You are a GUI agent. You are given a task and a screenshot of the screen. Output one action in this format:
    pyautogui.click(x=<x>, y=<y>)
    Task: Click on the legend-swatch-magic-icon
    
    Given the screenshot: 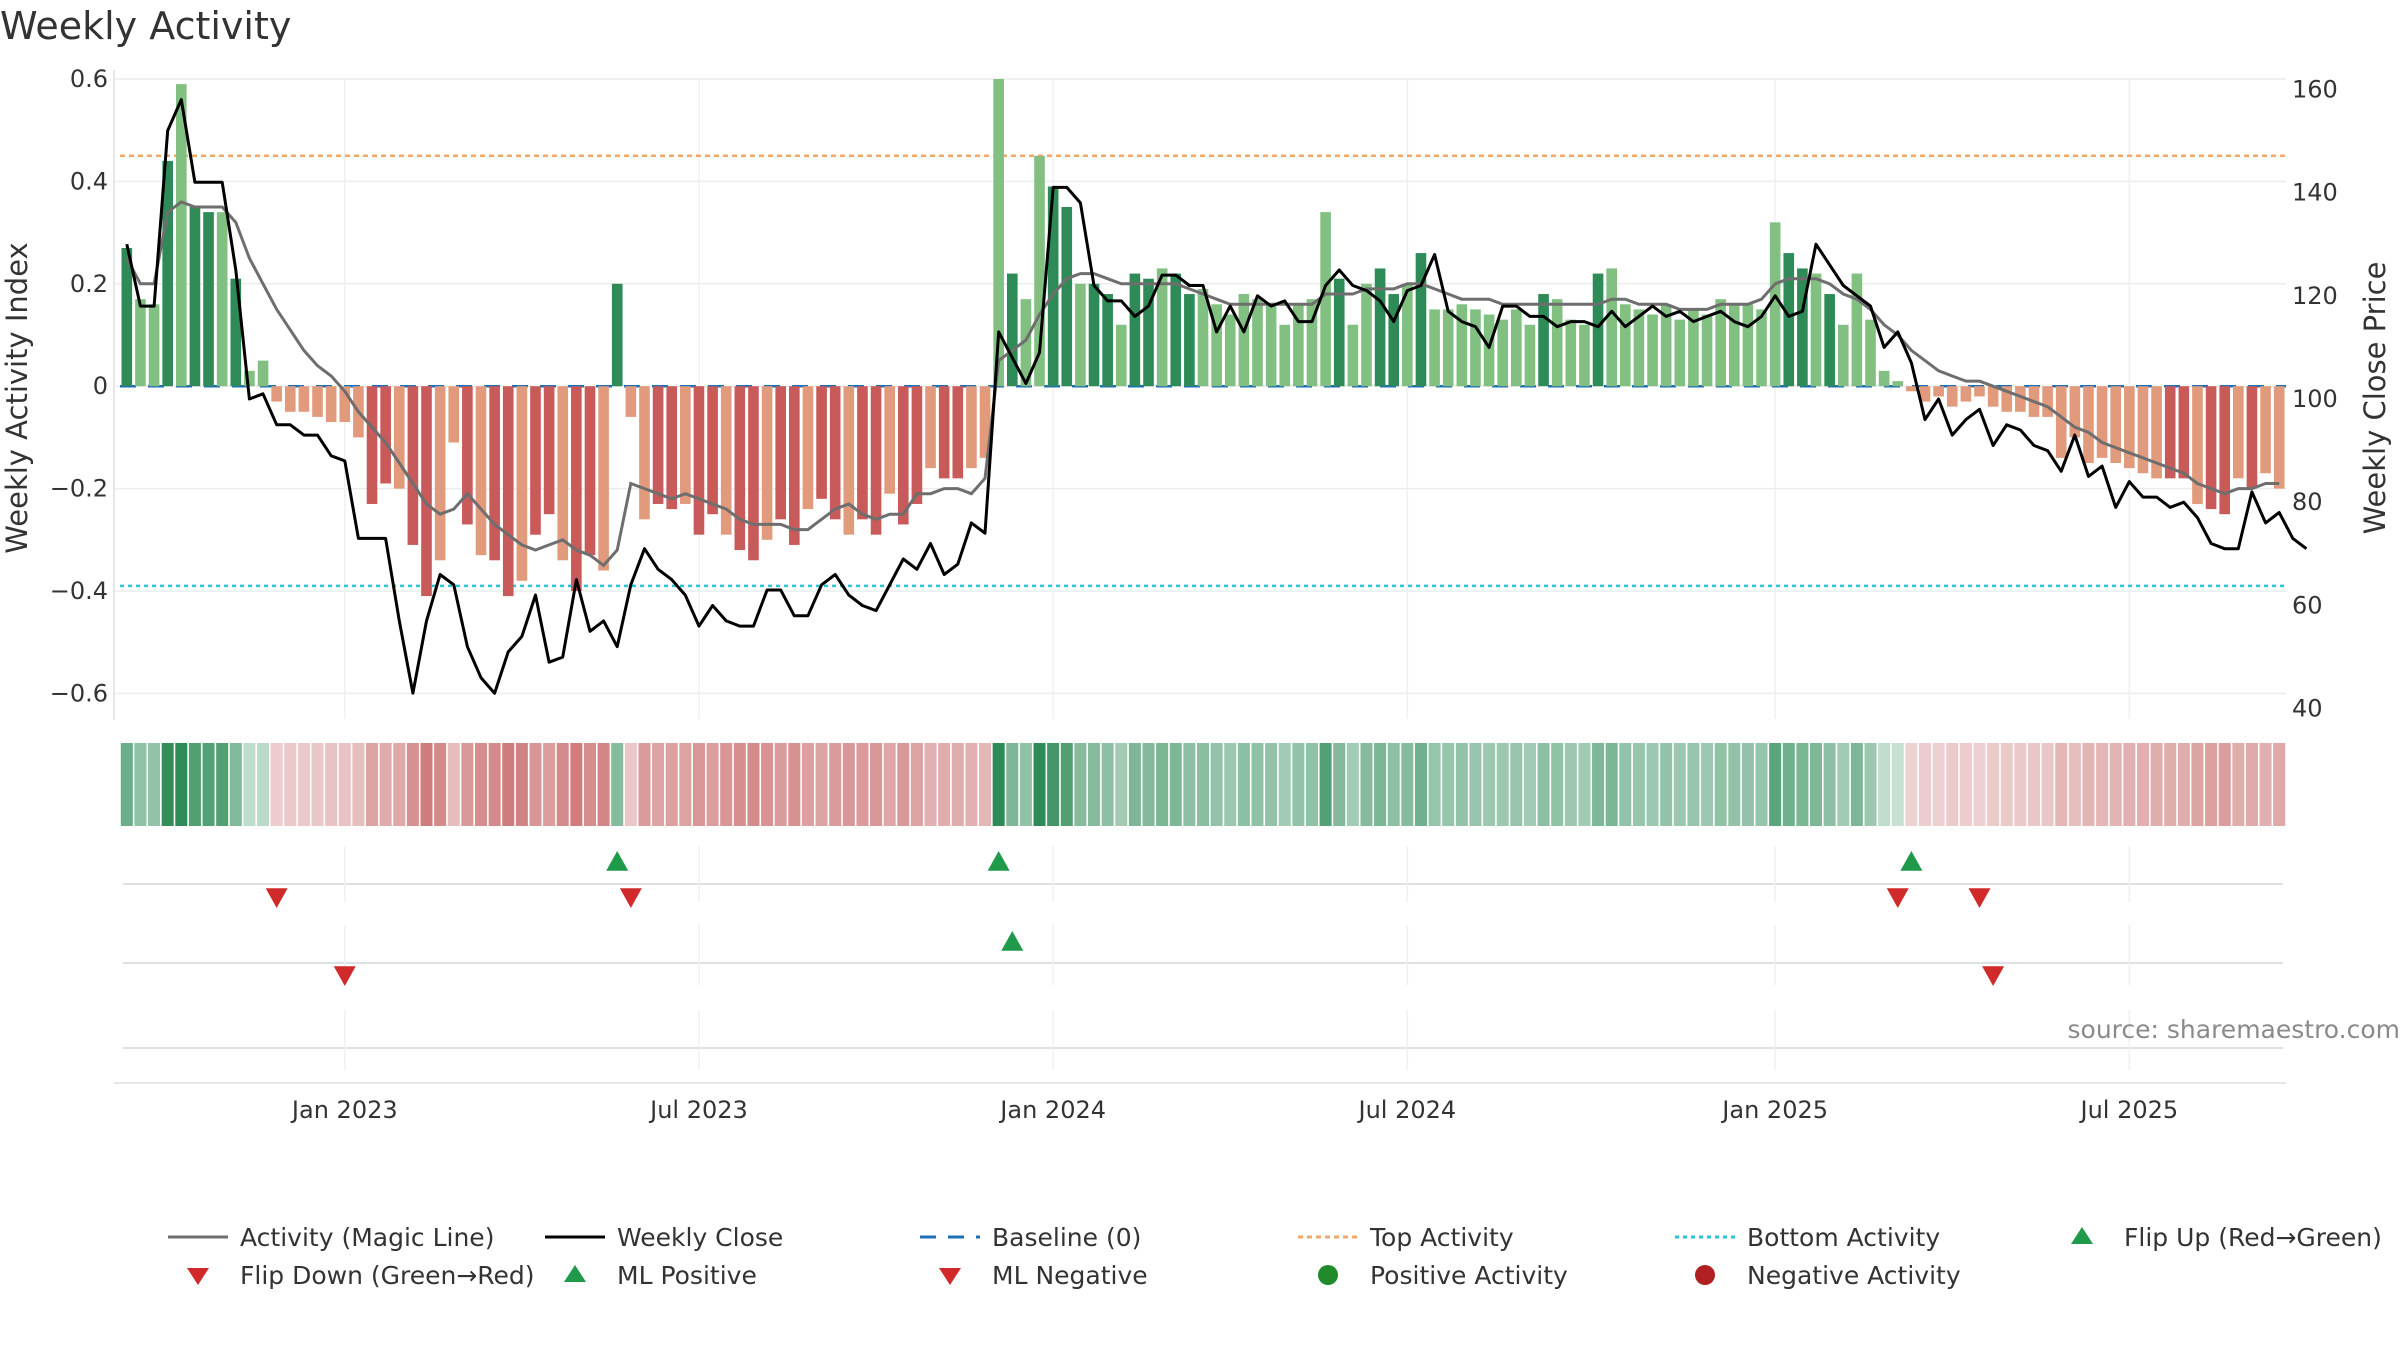 What is the action you would take?
    pyautogui.click(x=198, y=1237)
    